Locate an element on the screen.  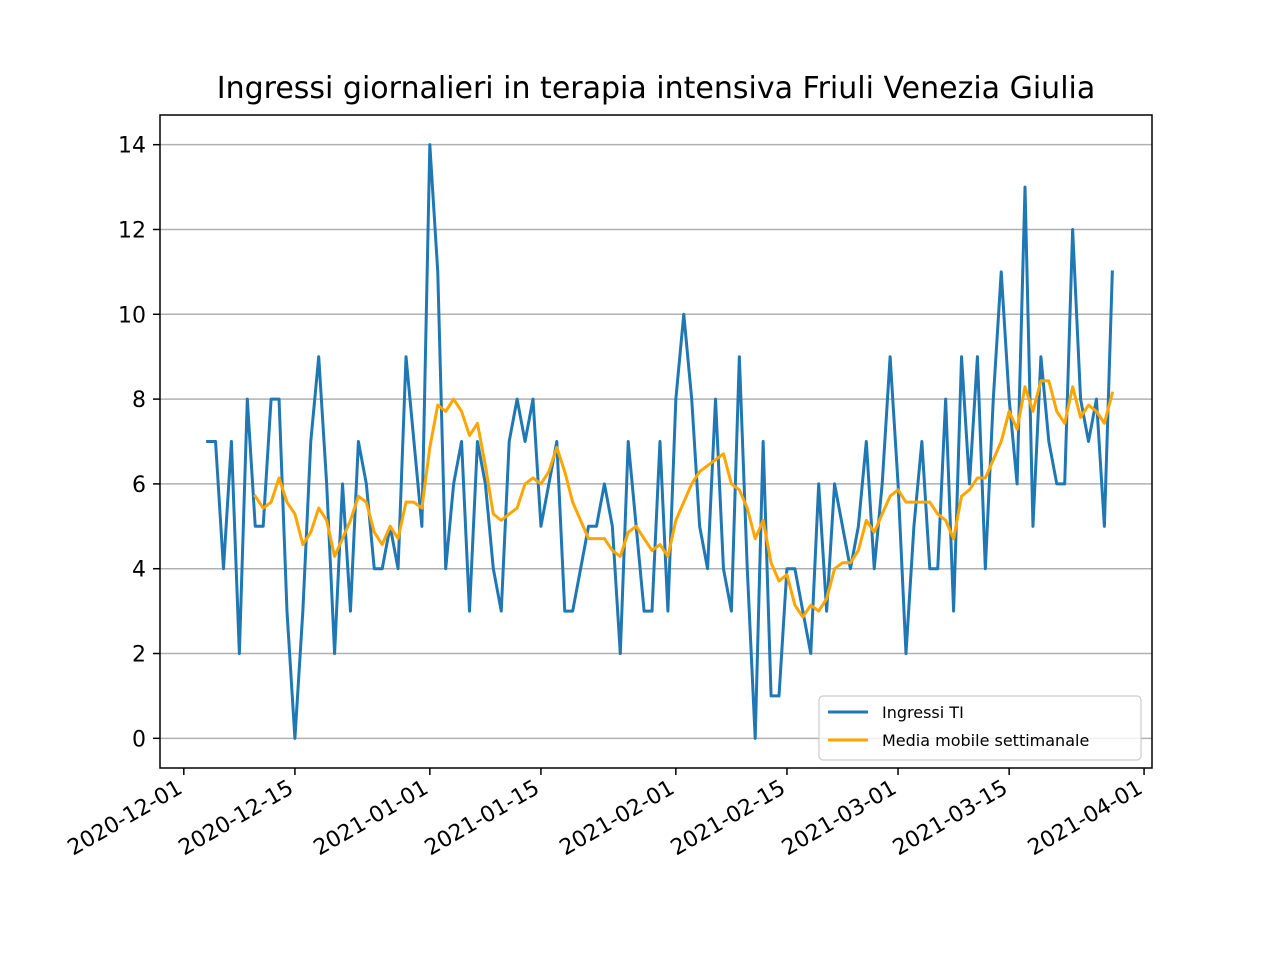
y-tick-label: 12 is located at coordinates (132, 230).